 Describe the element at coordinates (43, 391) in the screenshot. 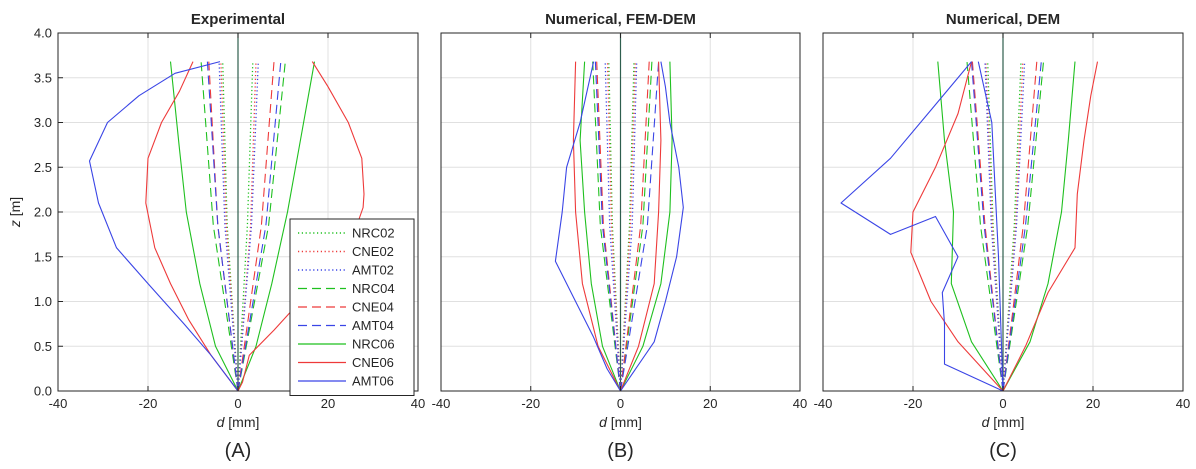

I see `y-tick-label: 0.0` at that location.